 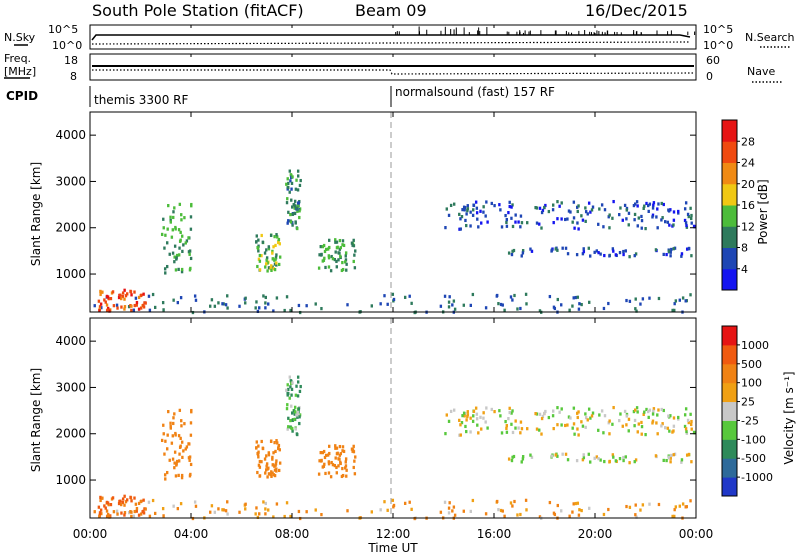 I want to click on y-tick-label: 4000, so click(x=70, y=341).